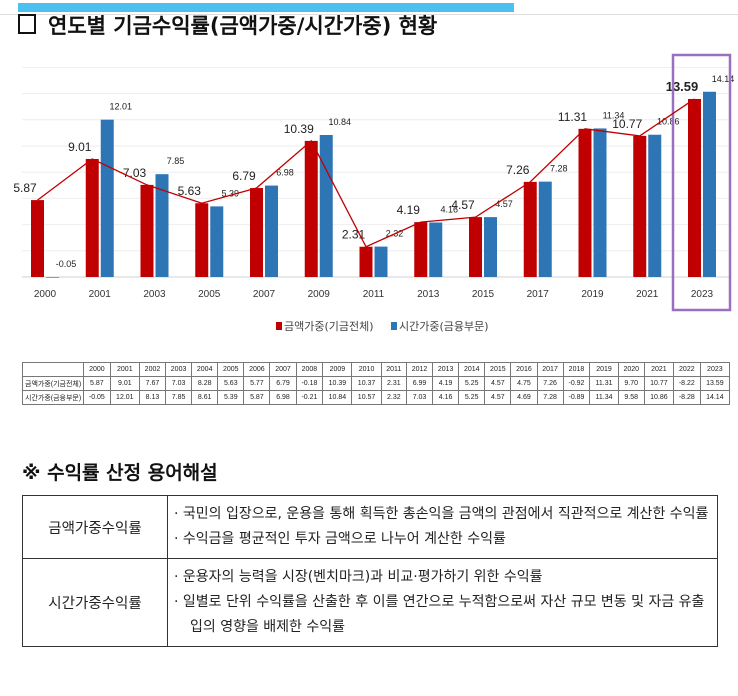 The height and width of the screenshot is (696, 738). What do you see at coordinates (95, 602) in the screenshot?
I see `term-name: 시간가중수익률` at bounding box center [95, 602].